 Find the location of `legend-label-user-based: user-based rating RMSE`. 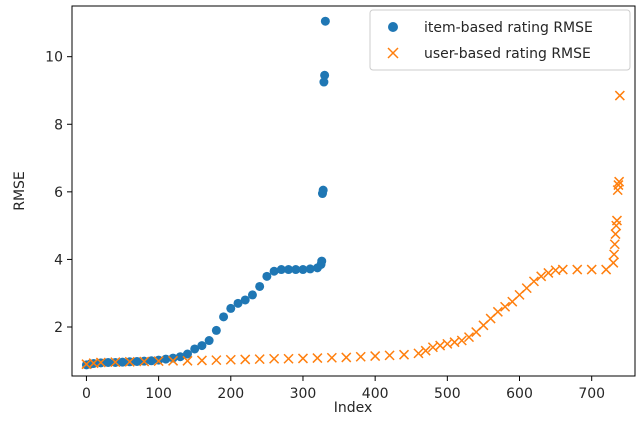

legend-label-user-based: user-based rating RMSE is located at coordinates (507, 54).